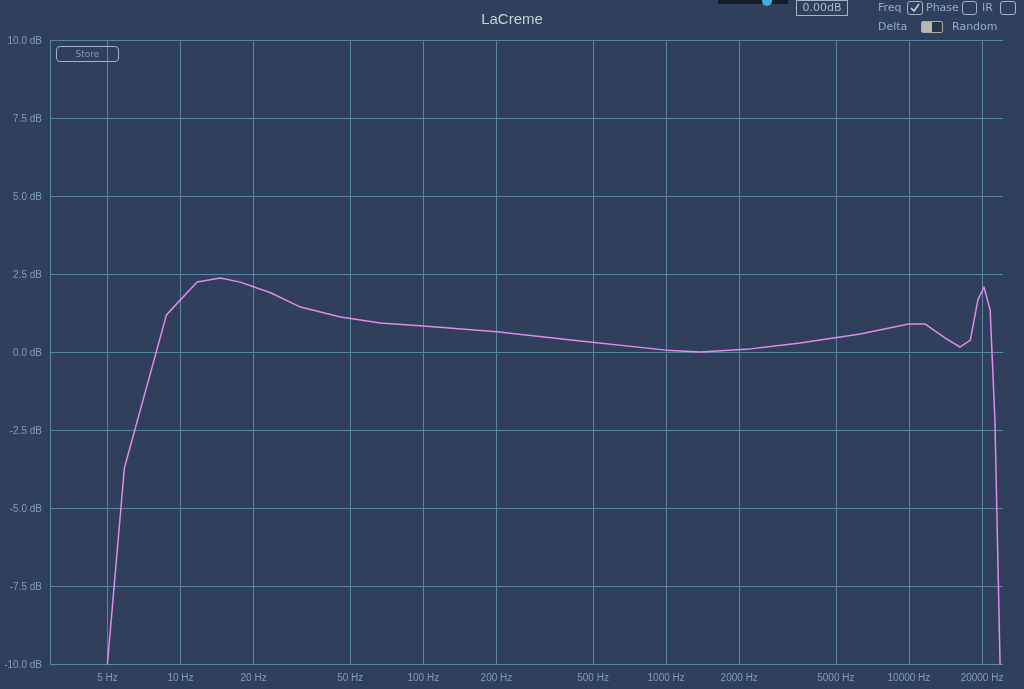 The width and height of the screenshot is (1024, 689). Describe the element at coordinates (496, 677) in the screenshot. I see `x-tick-label: 200 Hz` at that location.